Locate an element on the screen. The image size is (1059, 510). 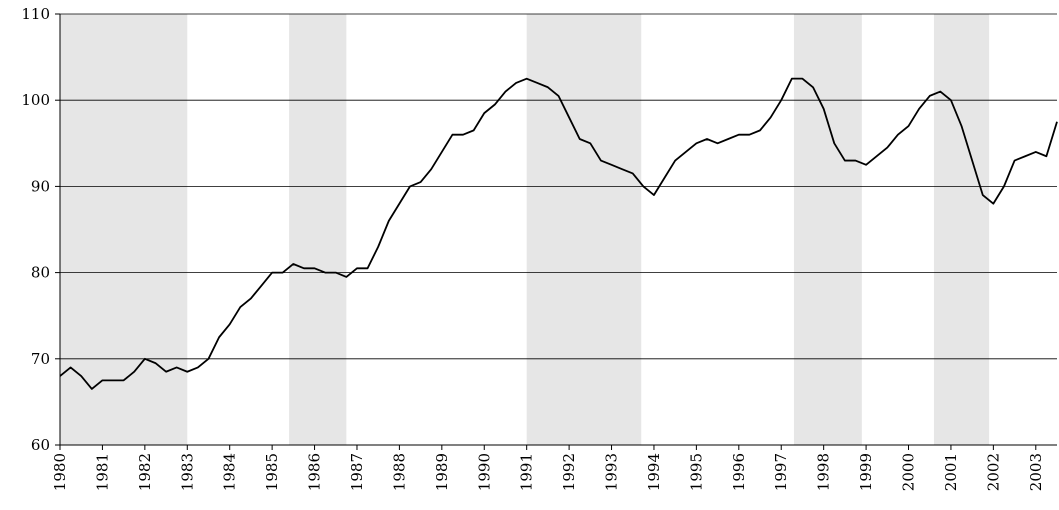
x-tick-label: 1985 is located at coordinates (272, 472).